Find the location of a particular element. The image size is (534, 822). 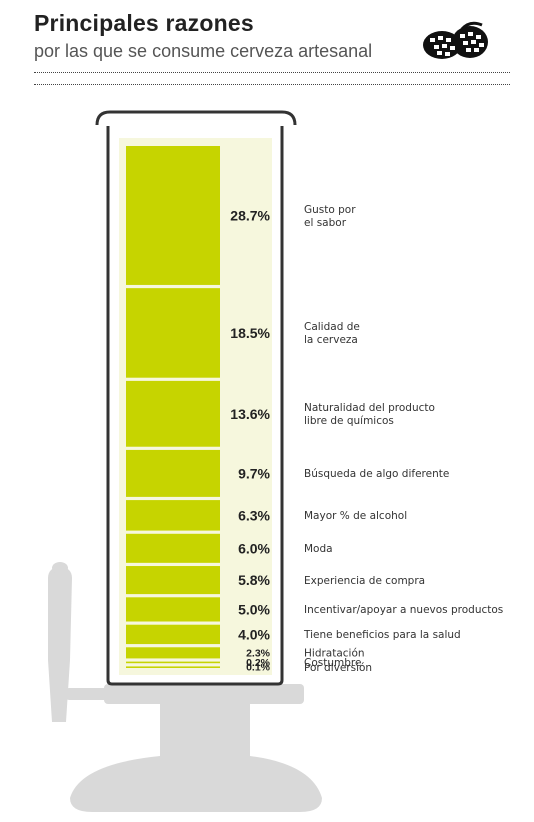

divider-bottom is located at coordinates (272, 84).